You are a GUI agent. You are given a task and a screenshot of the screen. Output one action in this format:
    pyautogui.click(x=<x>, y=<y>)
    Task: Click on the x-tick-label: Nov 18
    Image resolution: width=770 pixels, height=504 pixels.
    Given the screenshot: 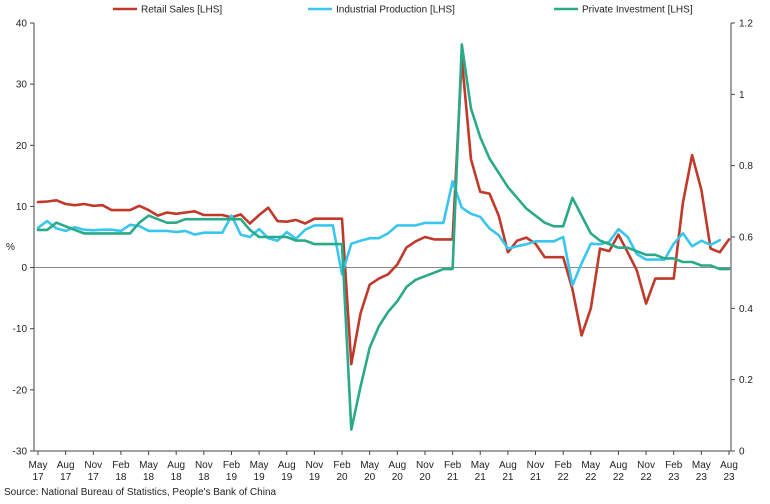 What is the action you would take?
    pyautogui.click(x=204, y=471)
    